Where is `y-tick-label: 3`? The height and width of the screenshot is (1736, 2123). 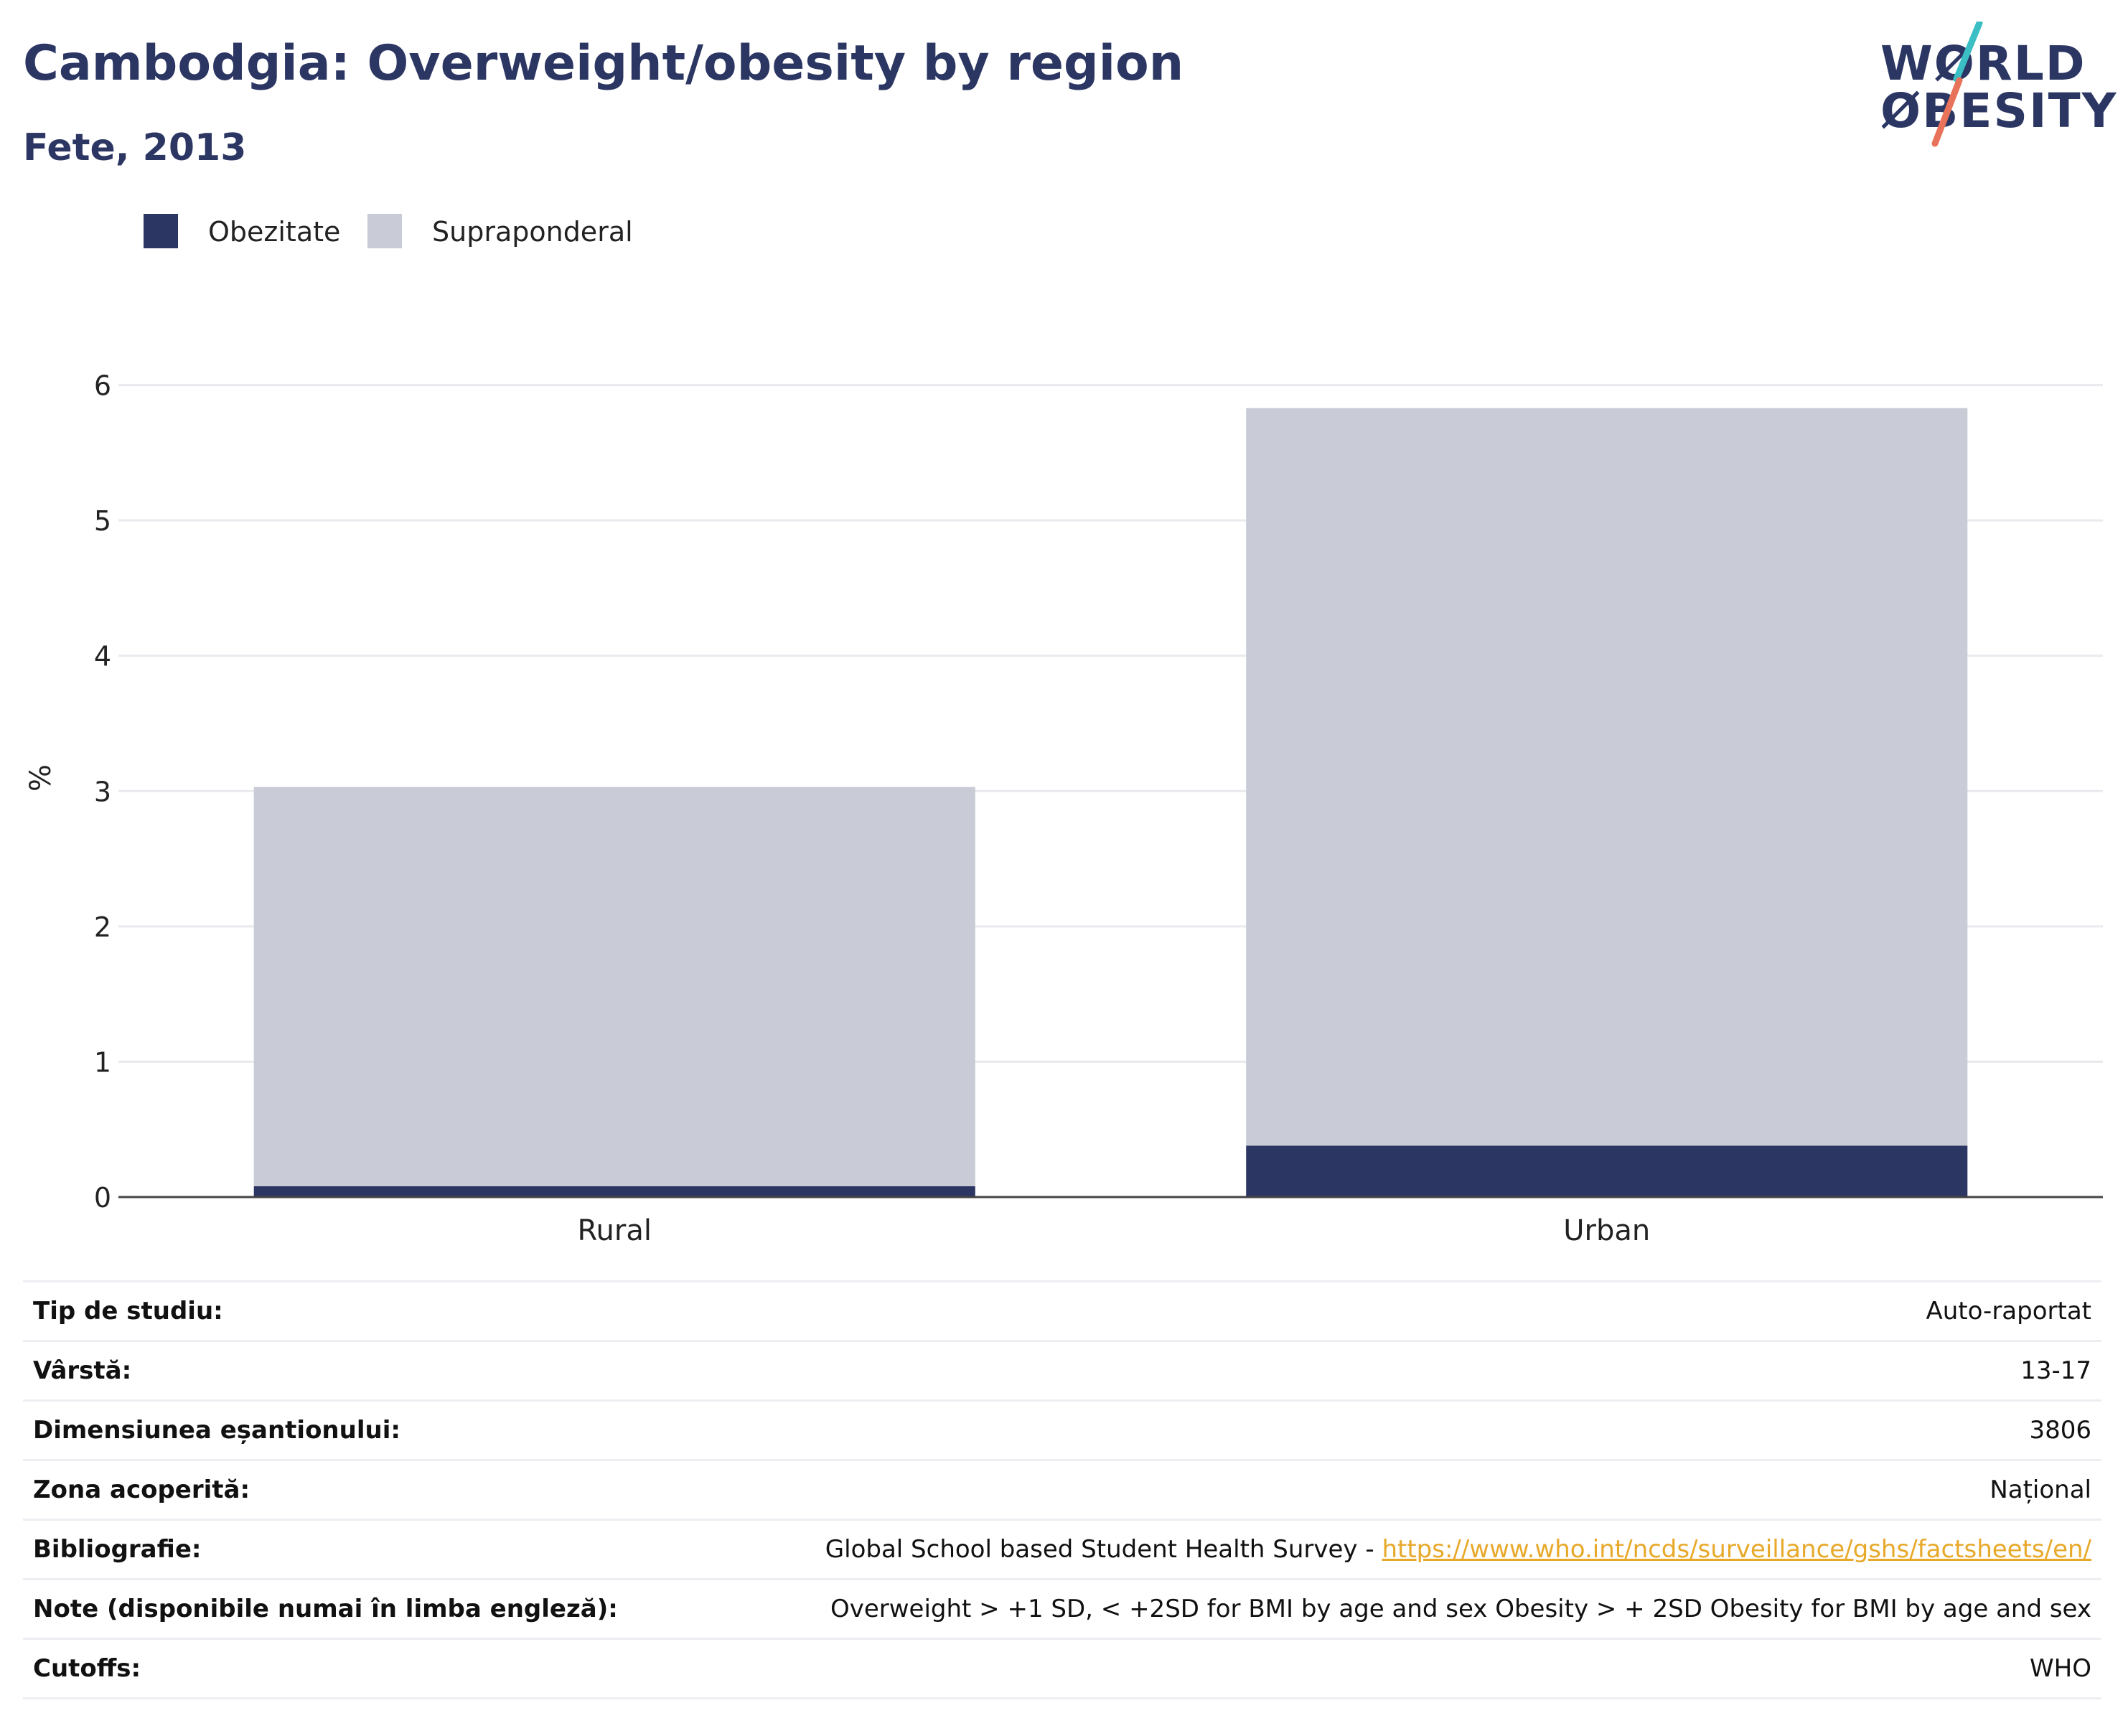 y-tick-label: 3 is located at coordinates (102, 791).